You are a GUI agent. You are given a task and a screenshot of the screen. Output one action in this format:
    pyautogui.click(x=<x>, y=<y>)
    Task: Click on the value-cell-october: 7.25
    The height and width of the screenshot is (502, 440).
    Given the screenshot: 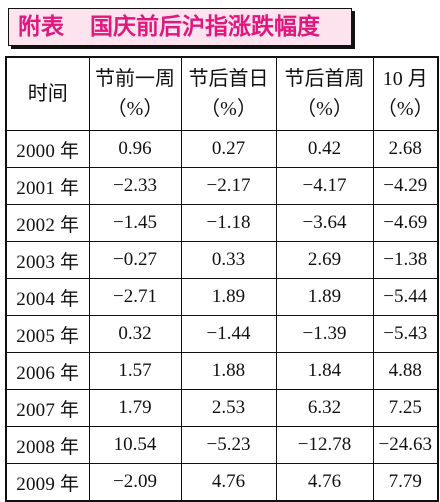 What is the action you would take?
    pyautogui.click(x=405, y=408)
    